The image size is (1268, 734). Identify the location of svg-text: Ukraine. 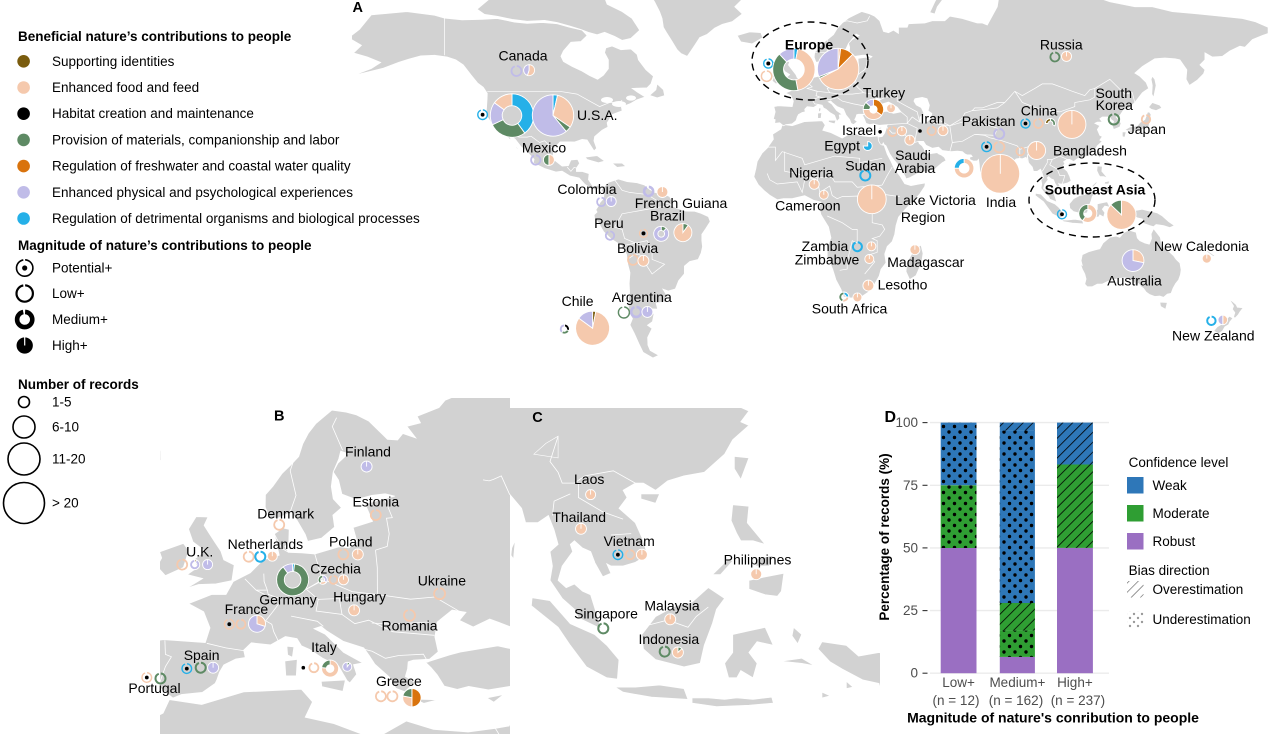
(442, 581).